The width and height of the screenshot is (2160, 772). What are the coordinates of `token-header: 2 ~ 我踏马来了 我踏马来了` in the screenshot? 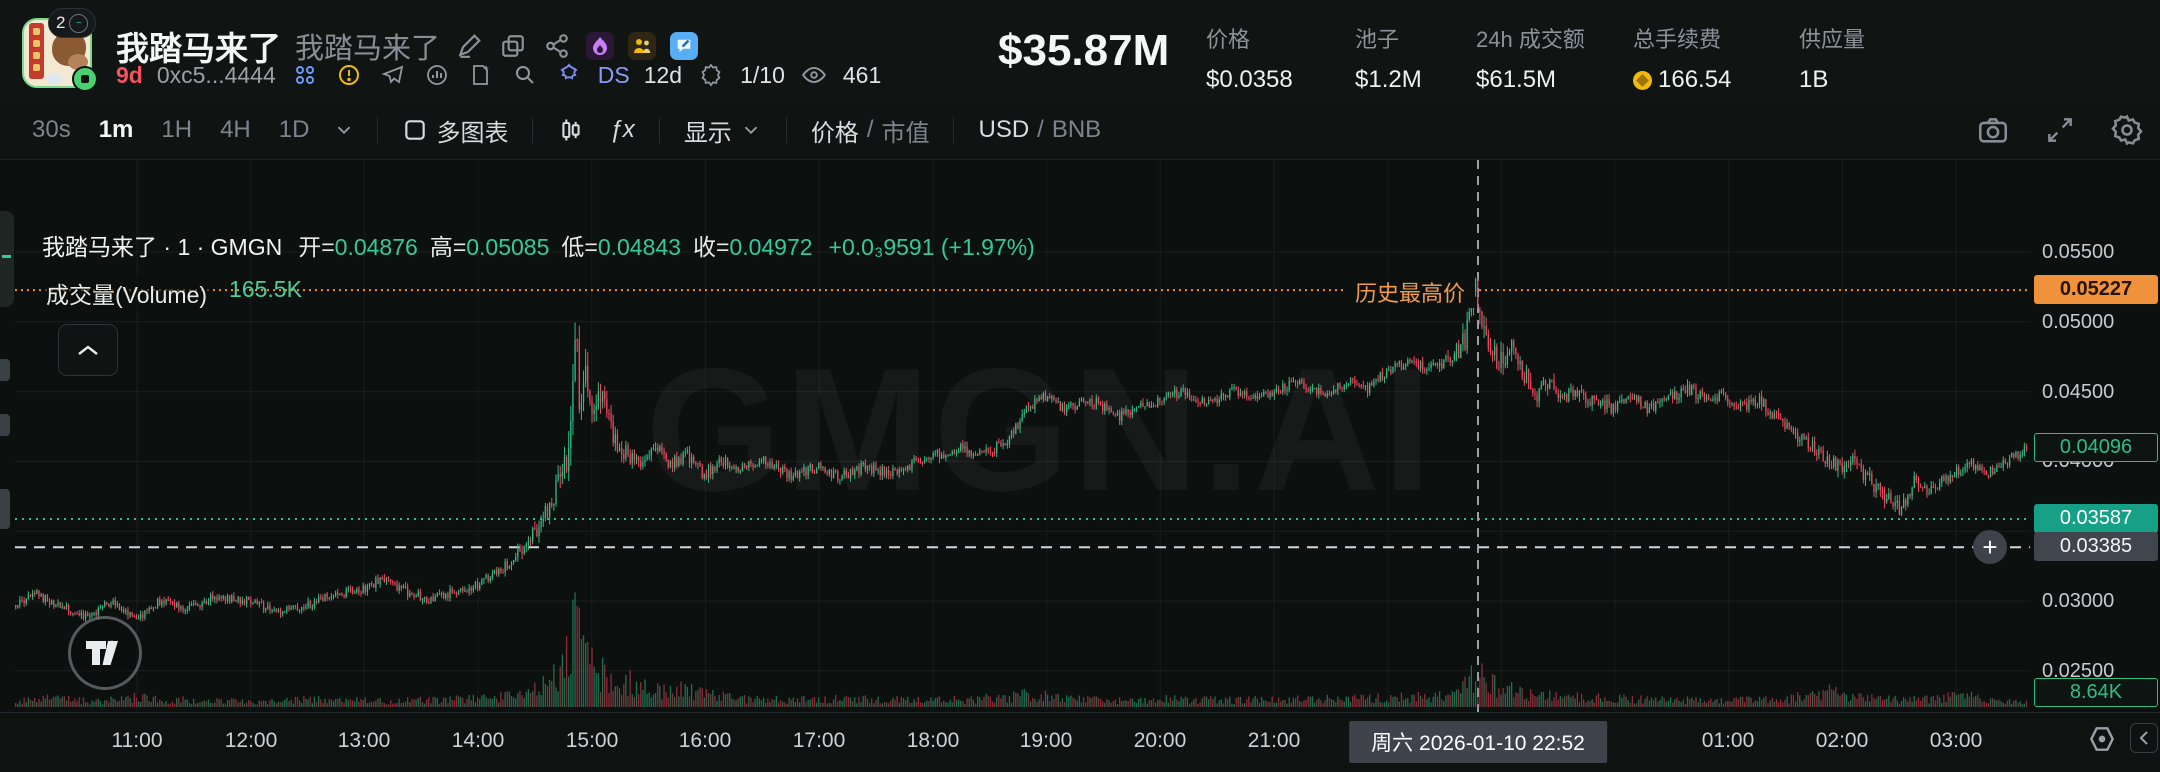 It's located at (1080, 51).